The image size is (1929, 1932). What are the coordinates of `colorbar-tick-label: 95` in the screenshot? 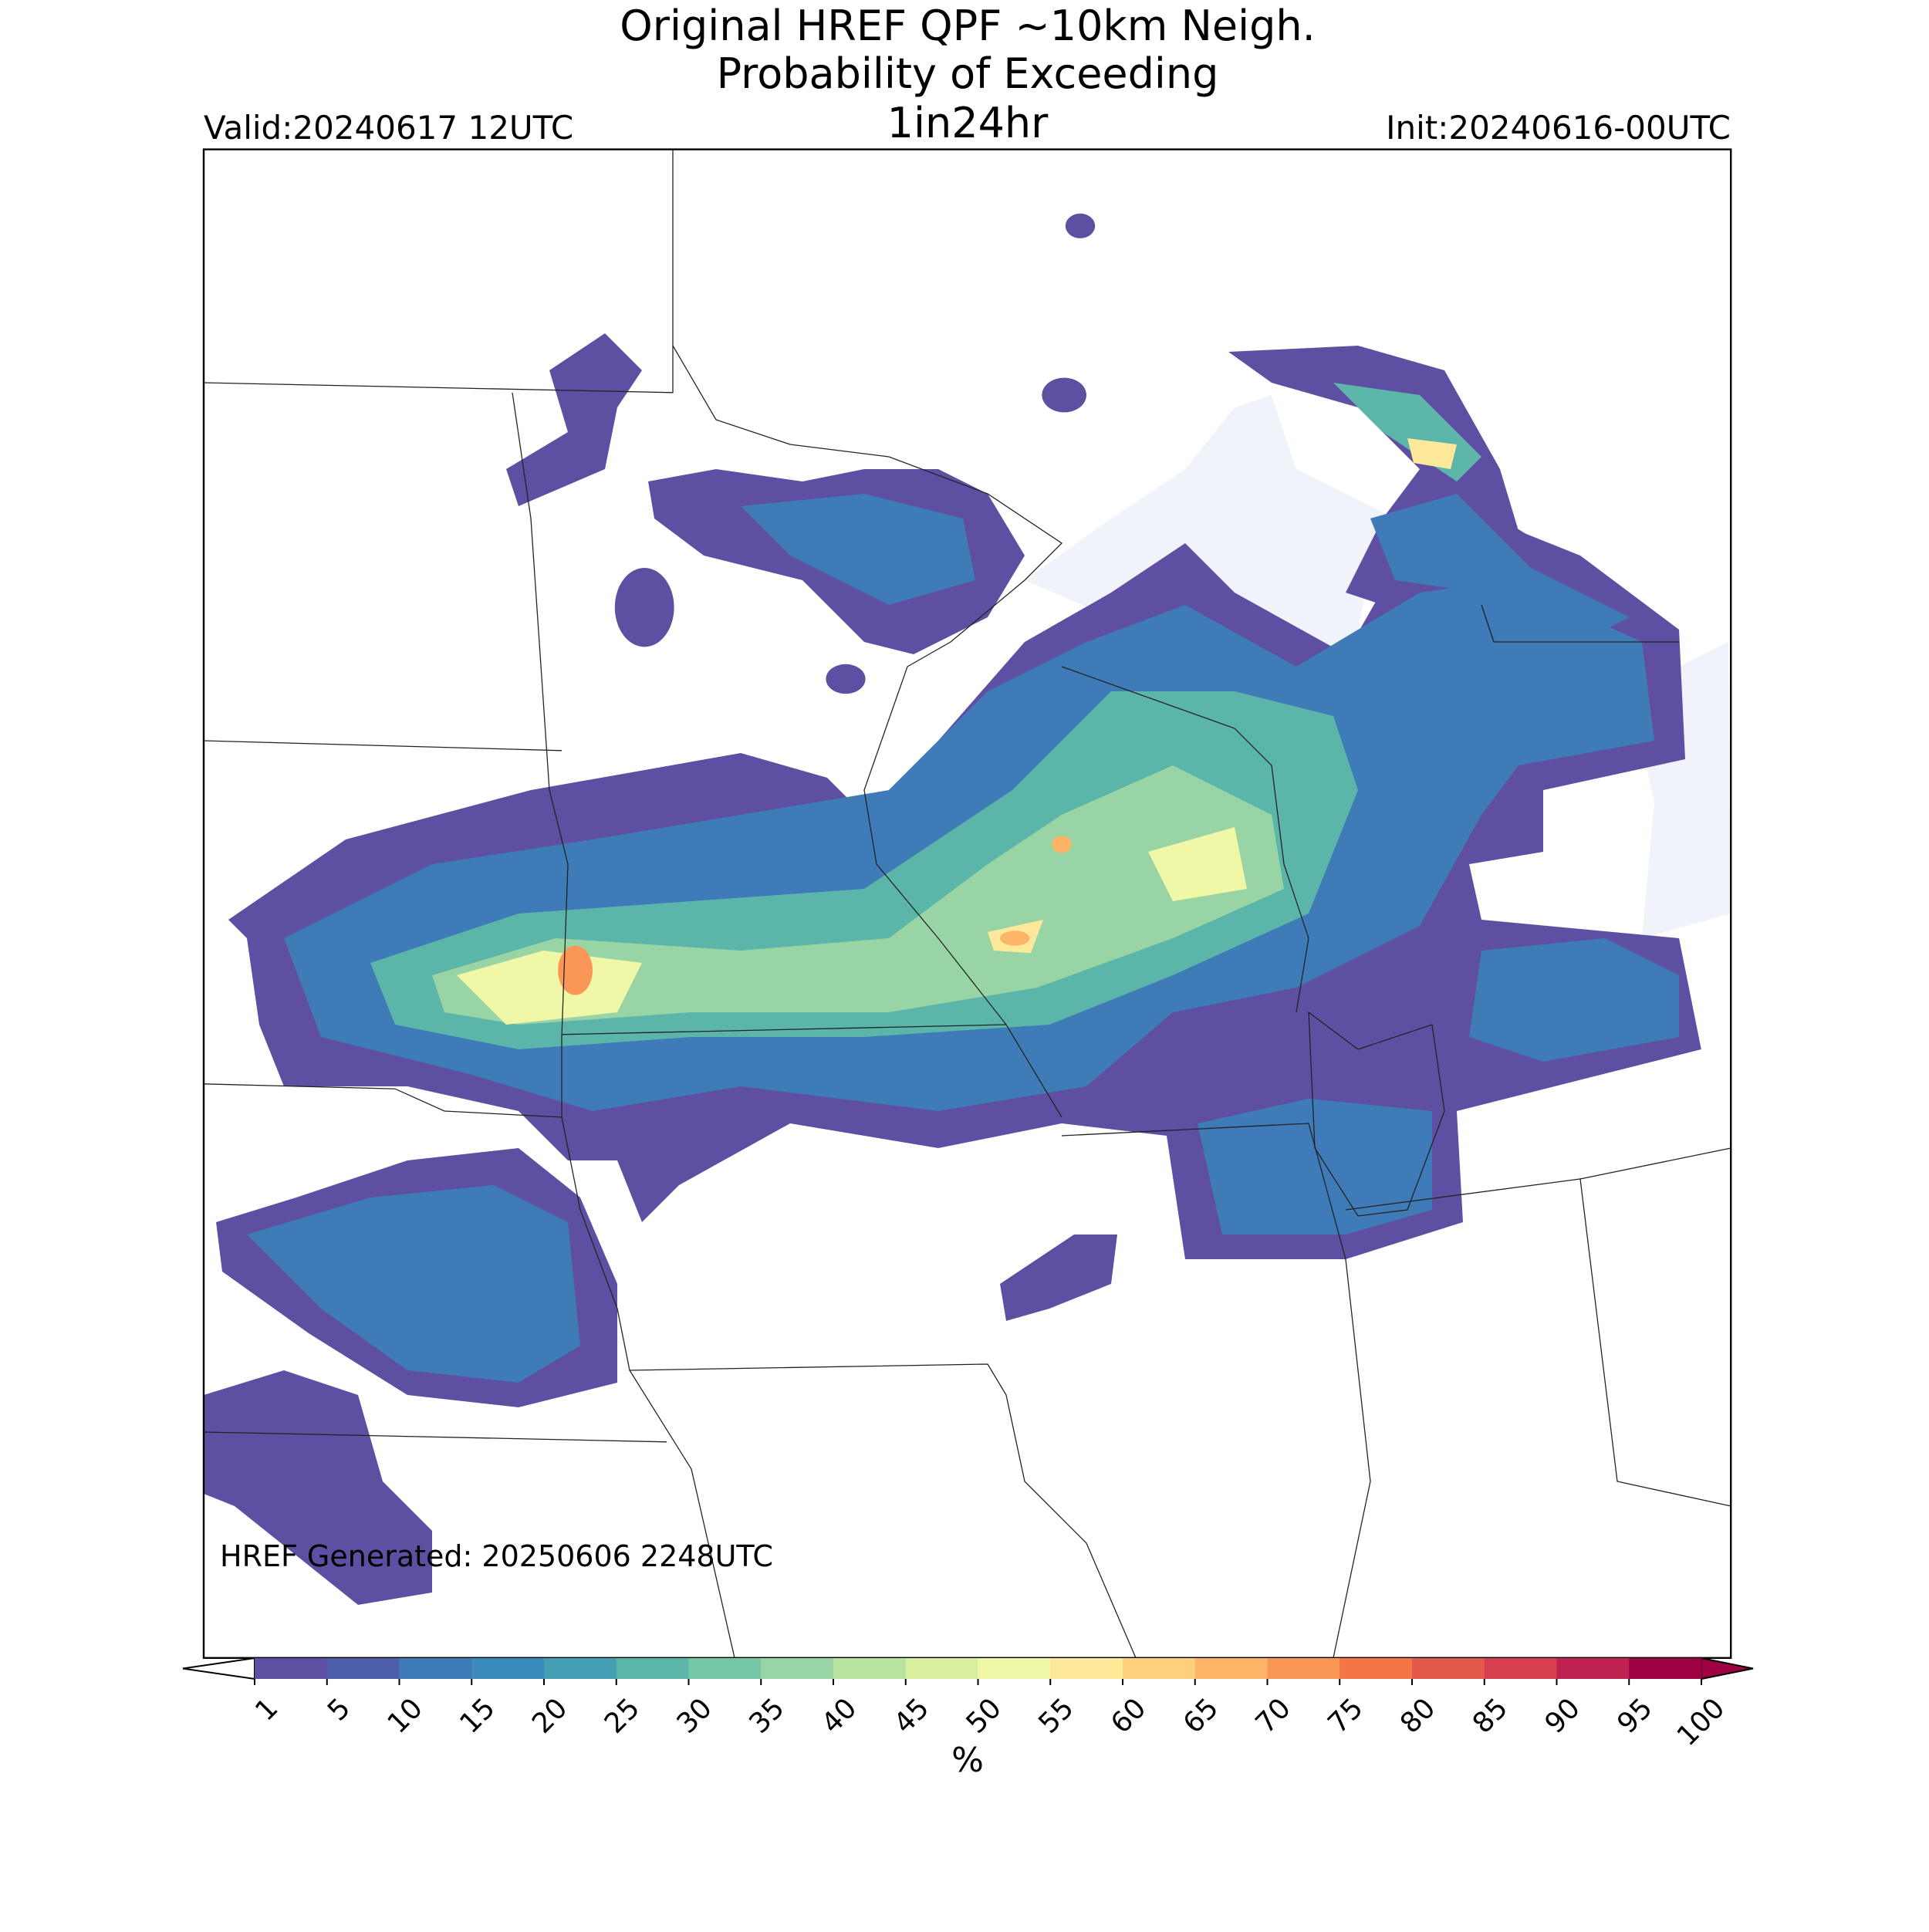 It's located at (1634, 1715).